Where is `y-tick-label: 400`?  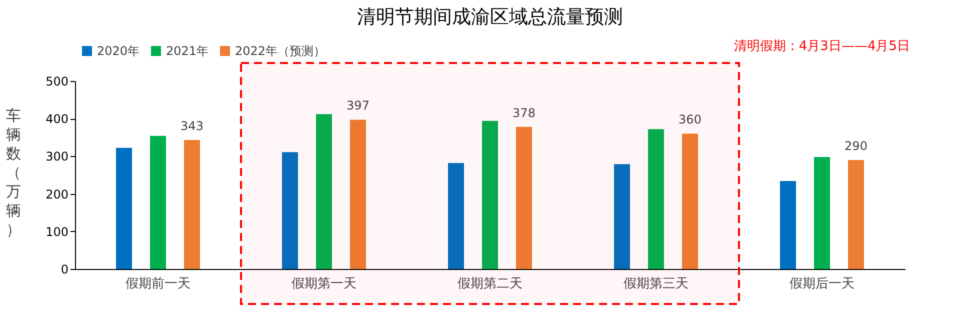 y-tick-label: 400 is located at coordinates (57, 119).